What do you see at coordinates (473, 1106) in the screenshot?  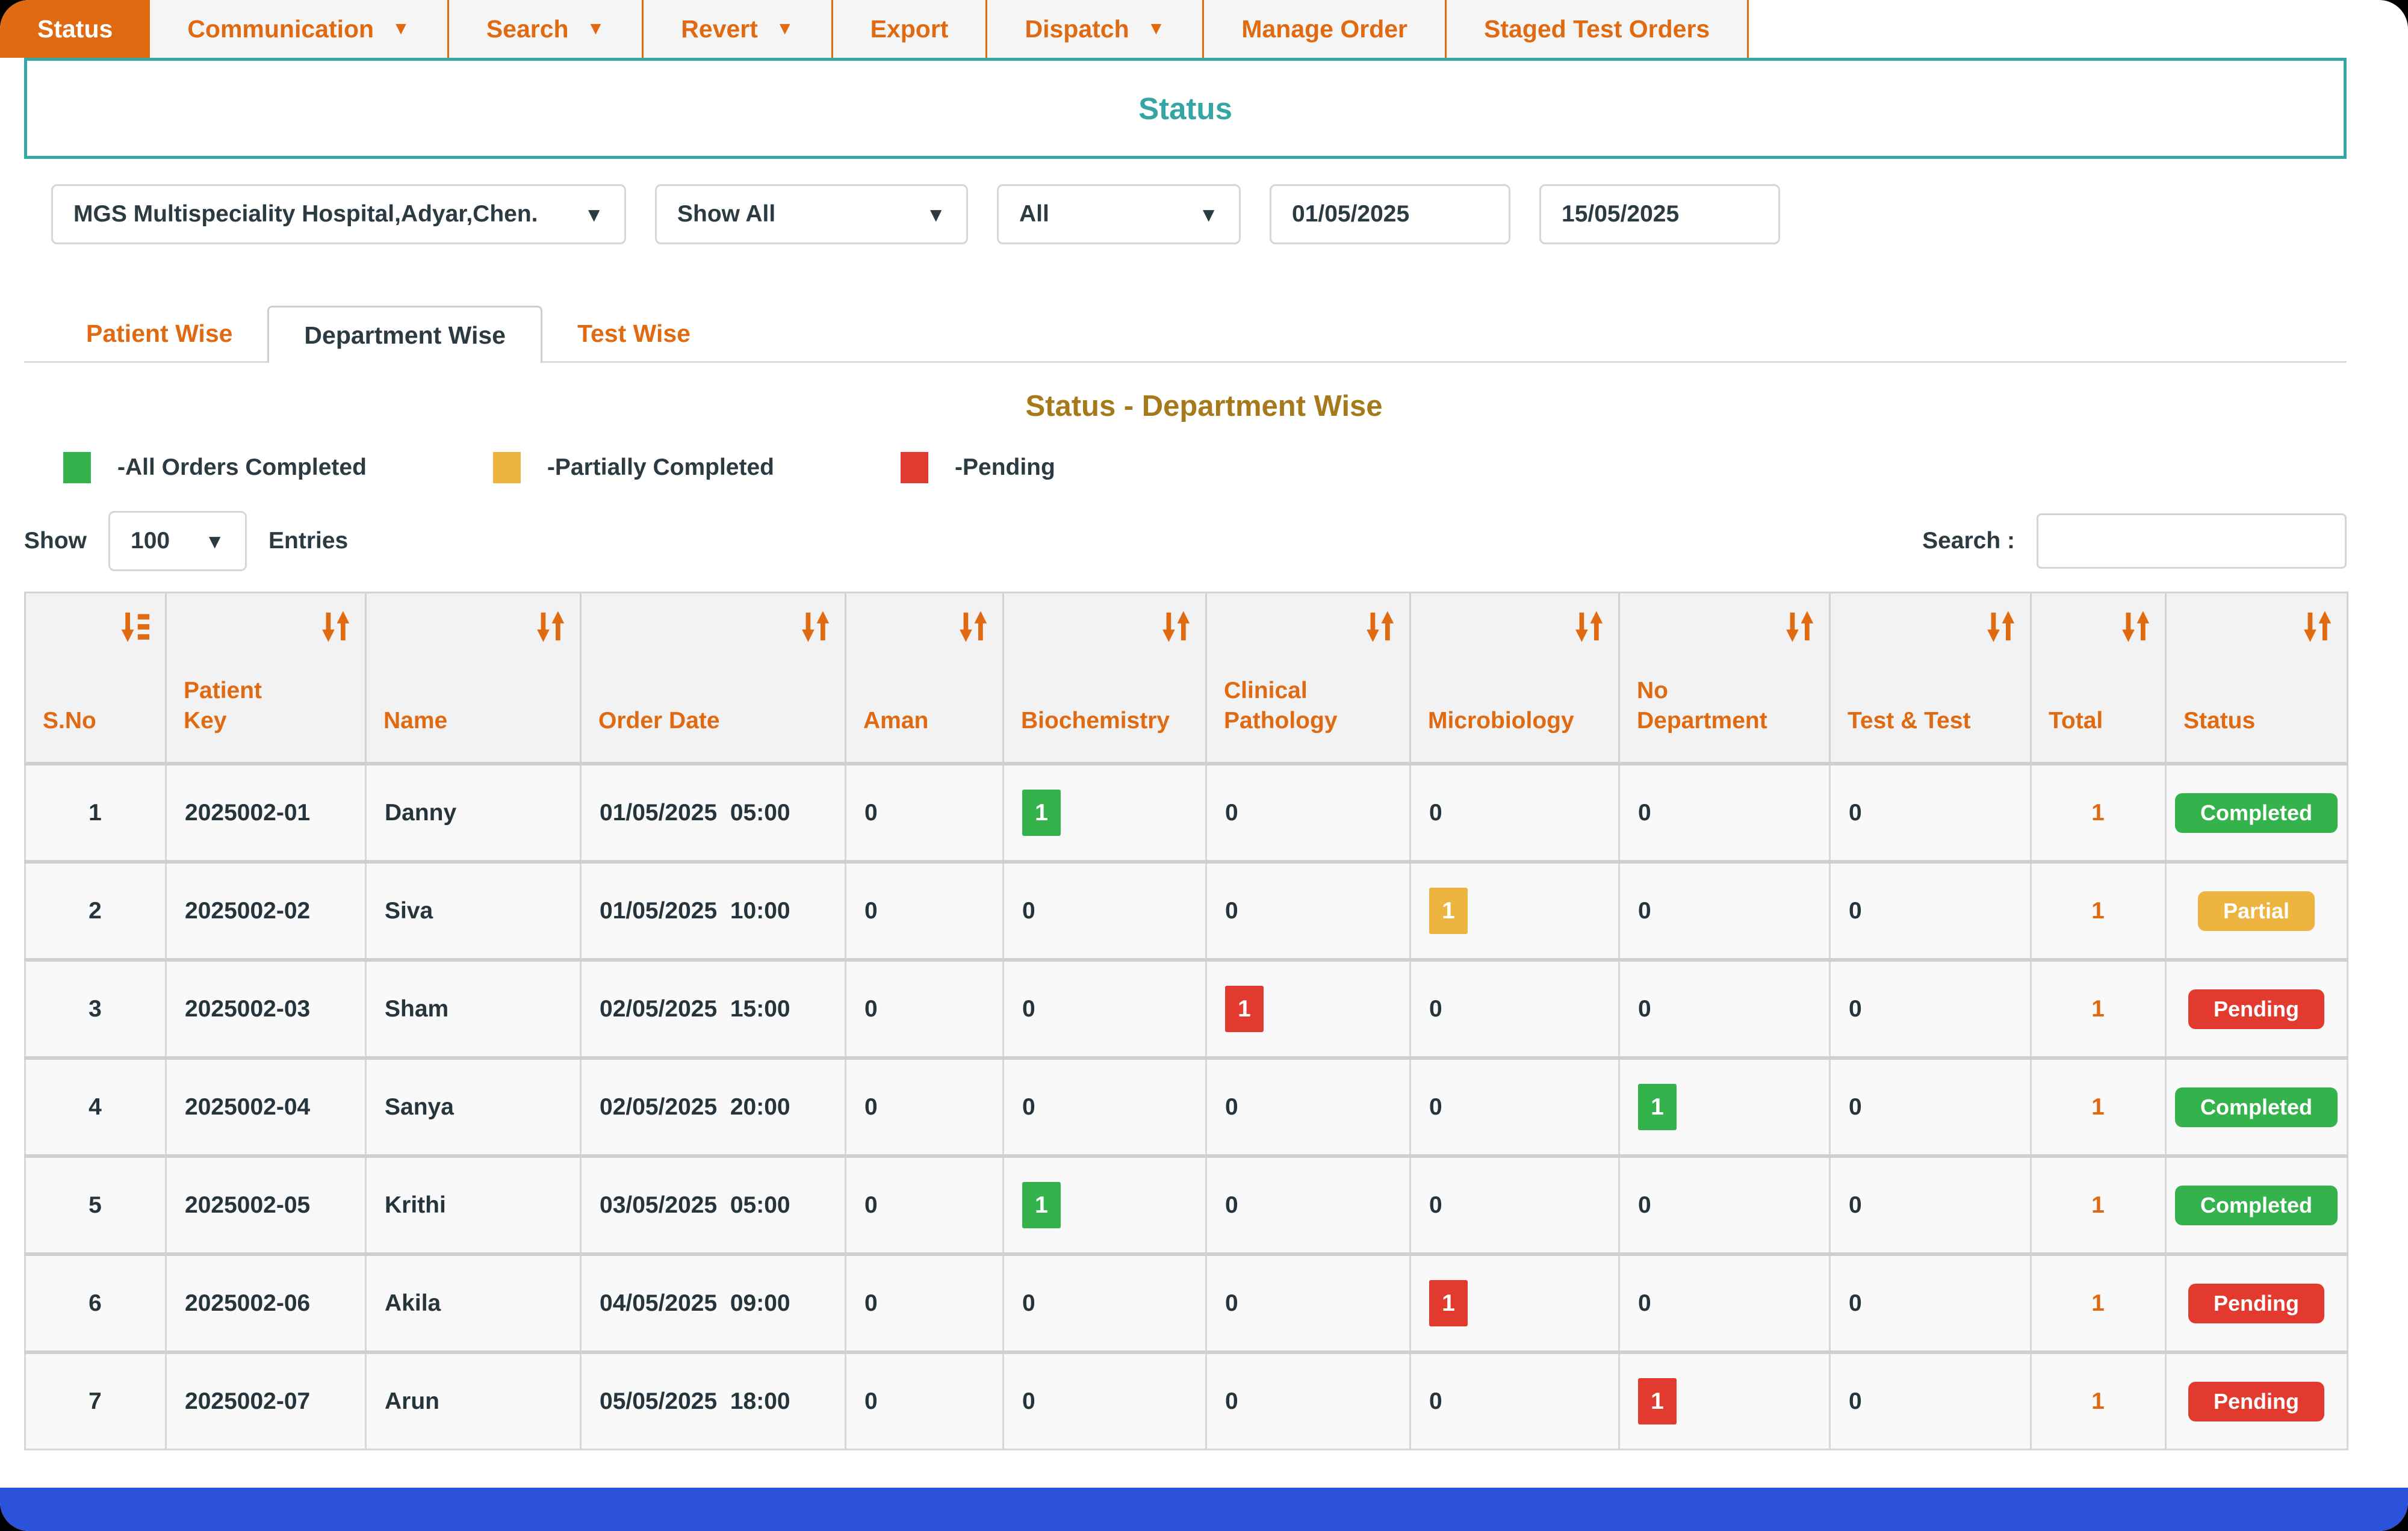 I see `cell-name: Sanya` at bounding box center [473, 1106].